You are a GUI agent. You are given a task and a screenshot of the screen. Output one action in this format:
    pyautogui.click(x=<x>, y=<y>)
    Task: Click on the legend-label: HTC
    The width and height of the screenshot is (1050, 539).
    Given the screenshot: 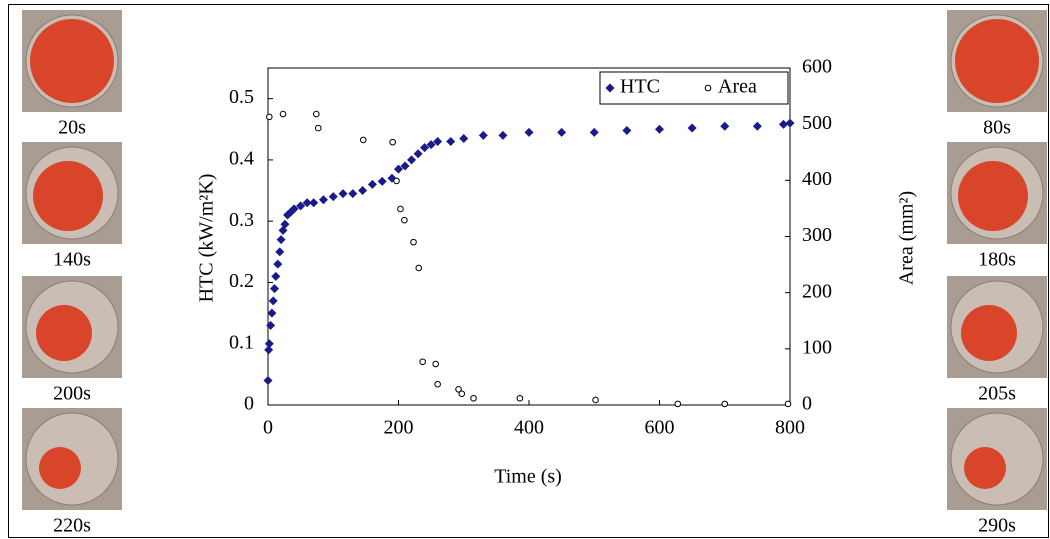 What is the action you would take?
    pyautogui.click(x=640, y=87)
    